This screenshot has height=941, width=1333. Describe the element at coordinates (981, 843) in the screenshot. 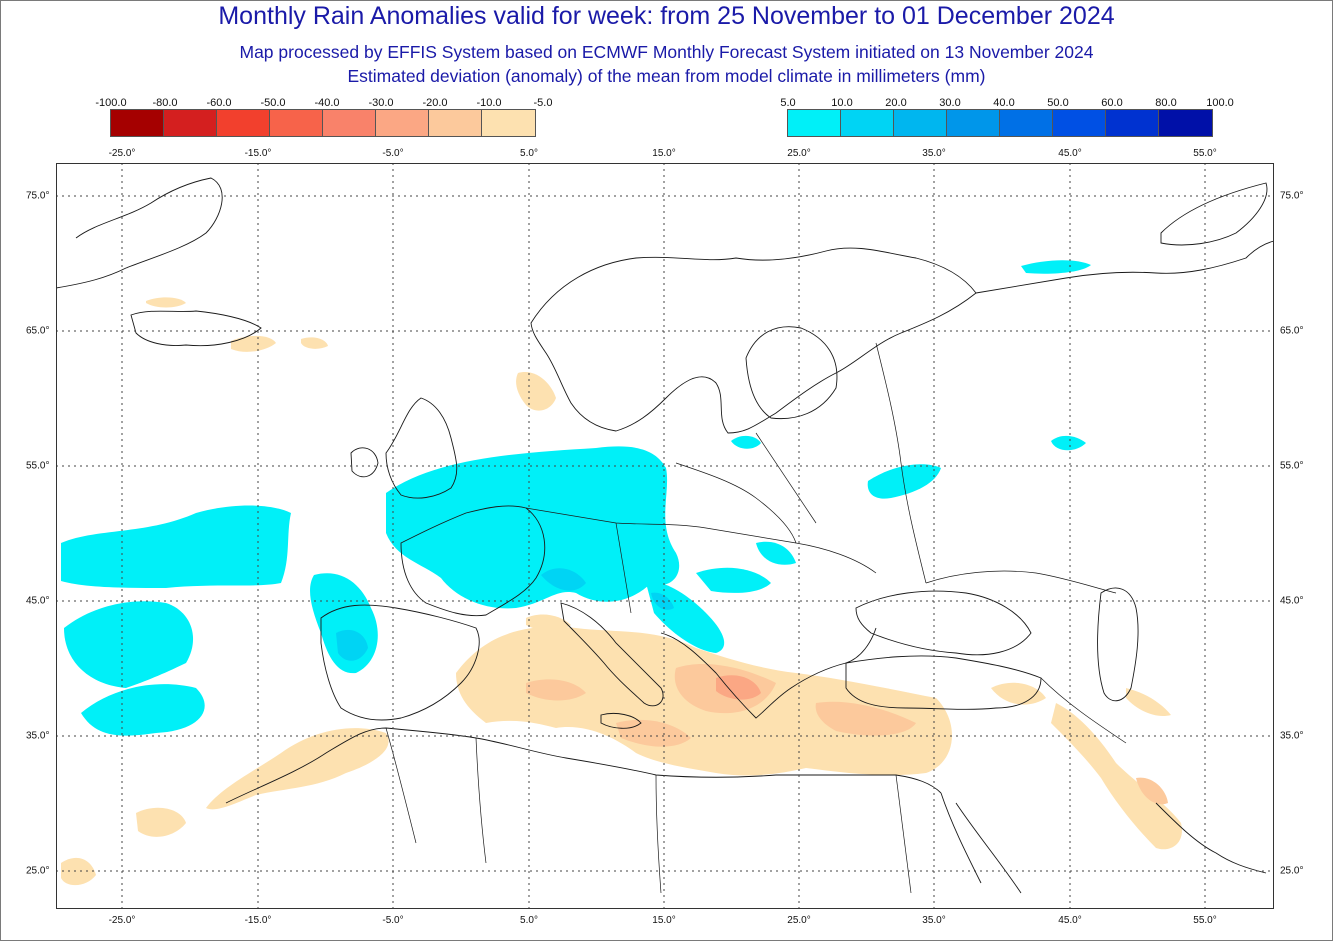

I see `coast-red-sea` at that location.